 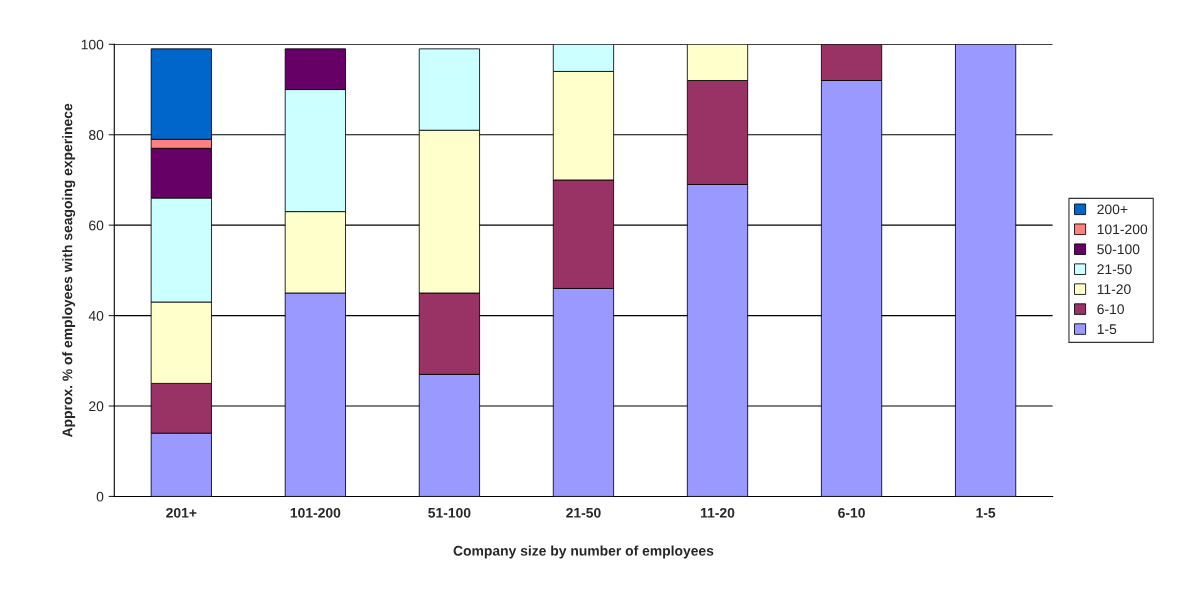 What do you see at coordinates (851, 512) in the screenshot?
I see `x-tick-label: 6-10` at bounding box center [851, 512].